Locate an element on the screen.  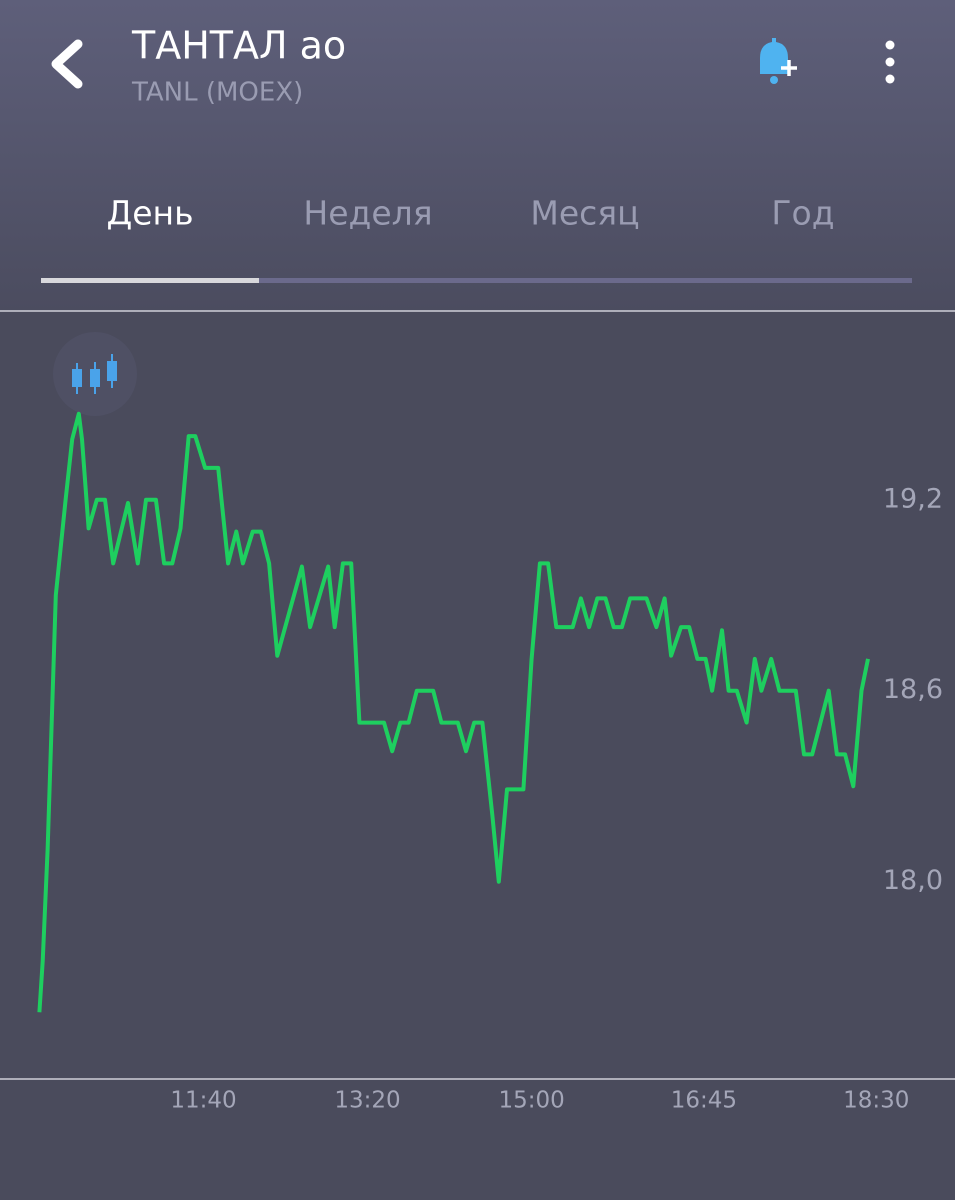
tab-track is located at coordinates (476, 280).